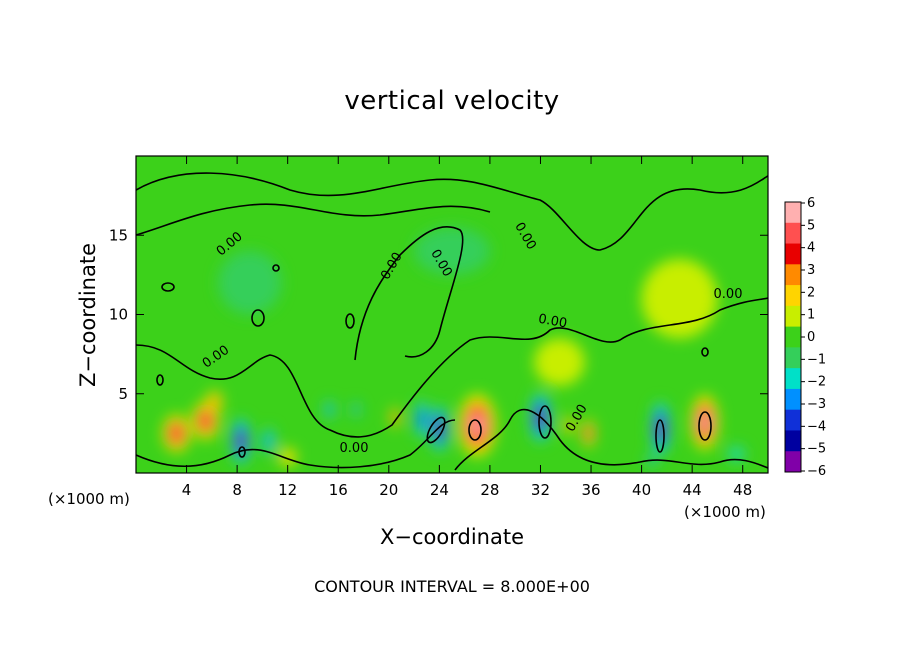 The width and height of the screenshot is (904, 654). Describe the element at coordinates (489, 490) in the screenshot. I see `x-tick-label: 28` at that location.